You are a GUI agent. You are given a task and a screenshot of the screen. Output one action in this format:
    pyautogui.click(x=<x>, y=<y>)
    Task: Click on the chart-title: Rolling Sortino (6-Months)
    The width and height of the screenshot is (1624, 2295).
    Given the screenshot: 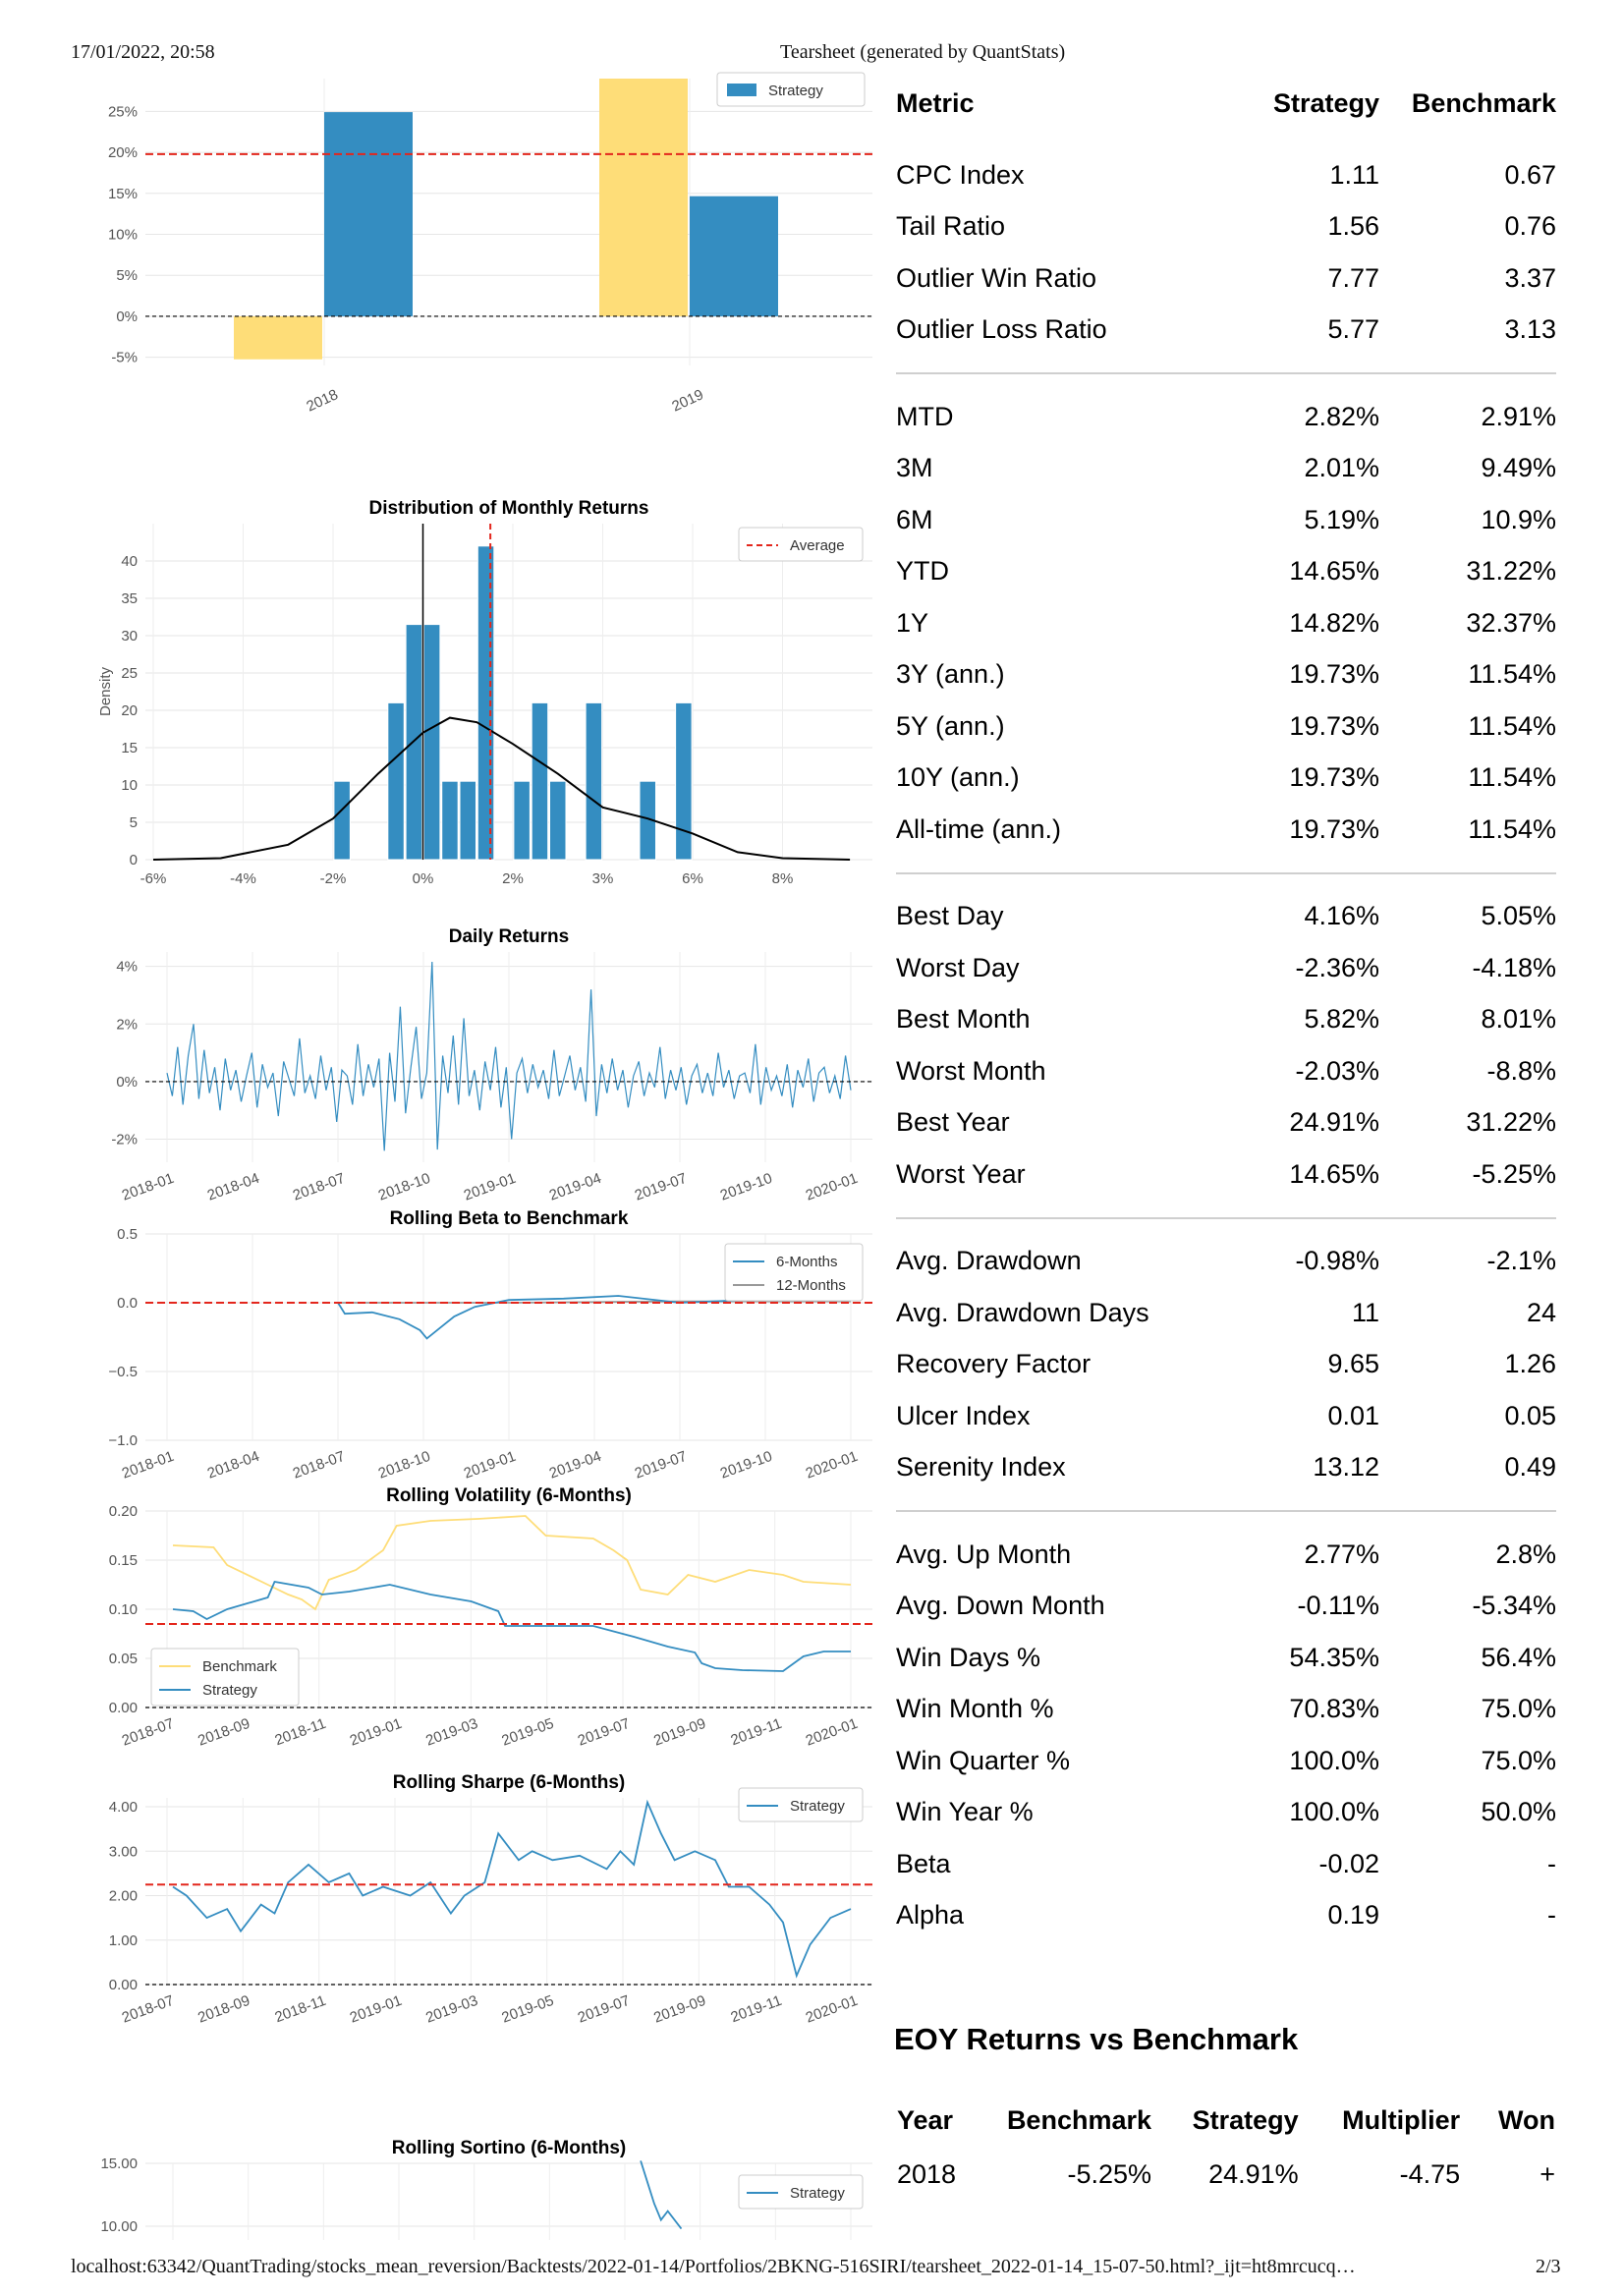 What is the action you would take?
    pyautogui.click(x=509, y=2148)
    